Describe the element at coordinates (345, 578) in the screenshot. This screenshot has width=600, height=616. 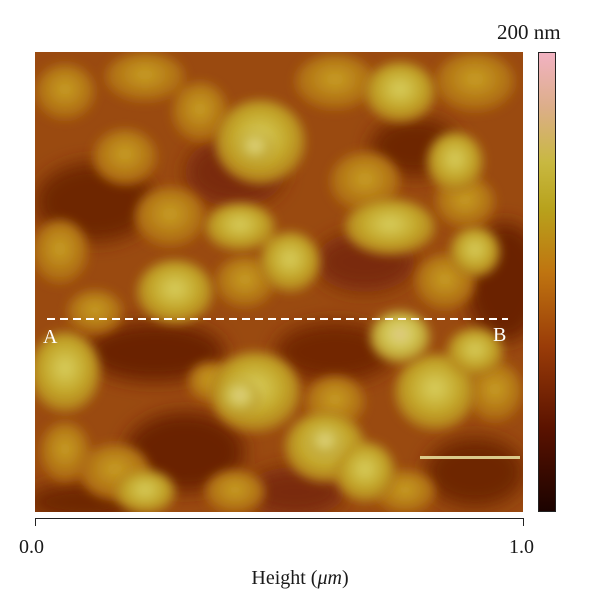
I see `x-axis-title-suffix: )` at that location.